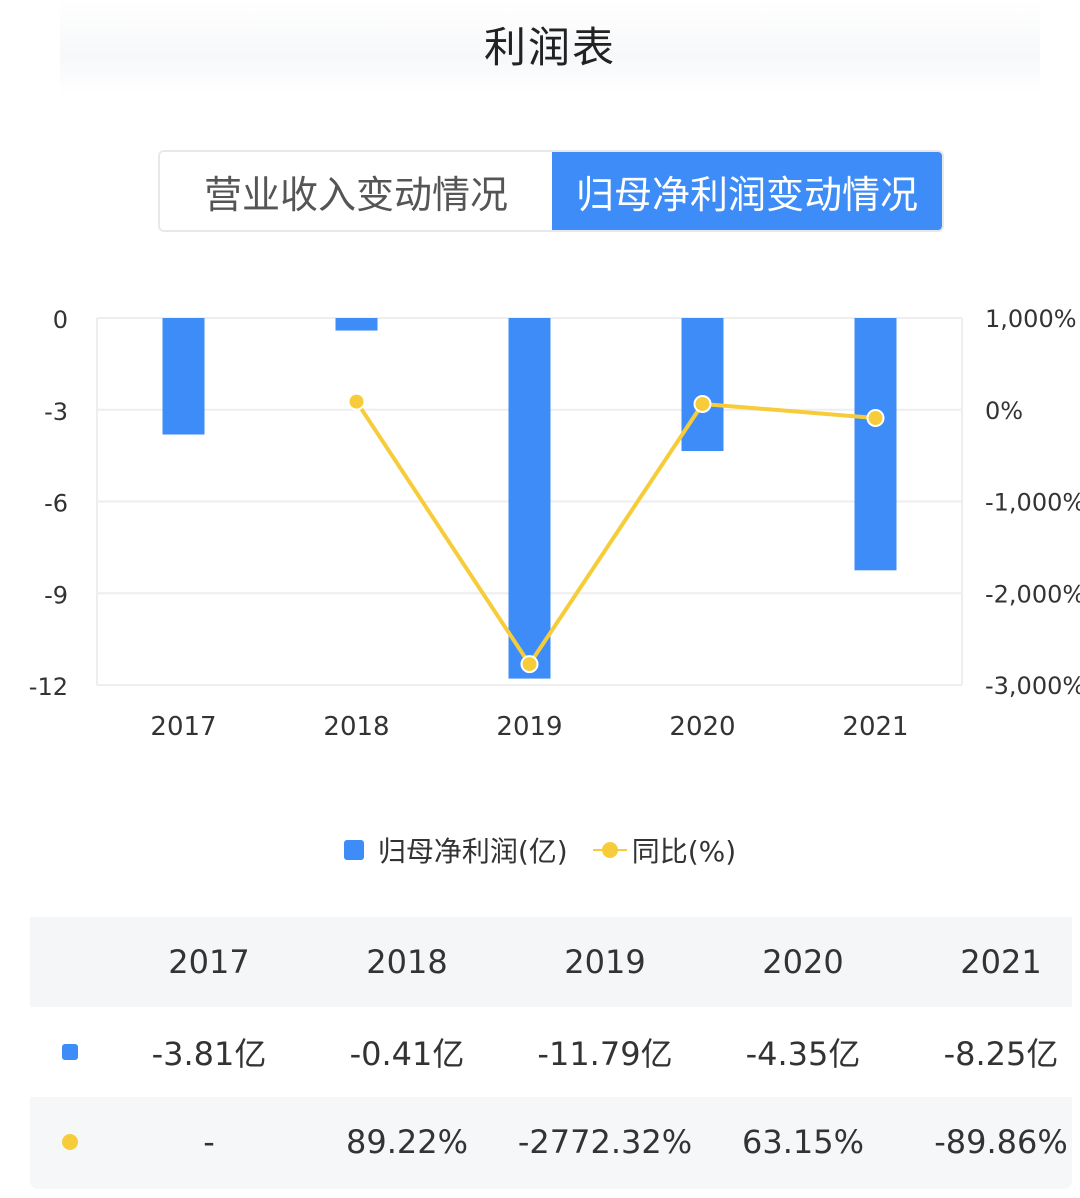 Image resolution: width=1080 pixels, height=1198 pixels. Describe the element at coordinates (353, 850) in the screenshot. I see `bar-swatch-icon` at that location.